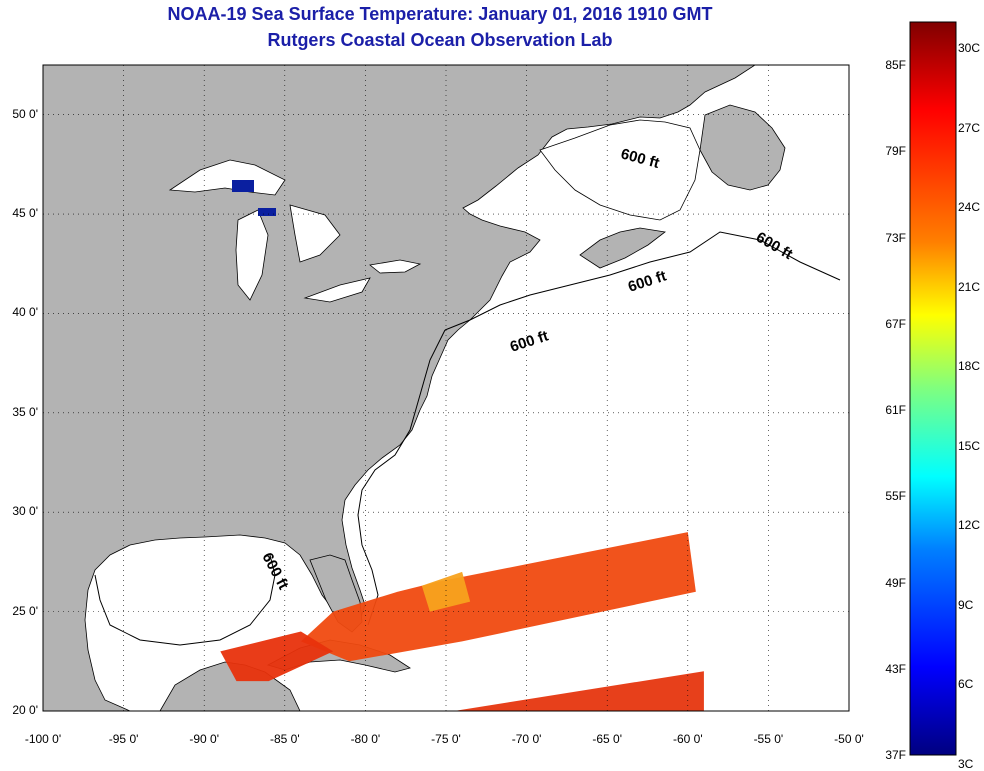 The height and width of the screenshot is (771, 984). Describe the element at coordinates (440, 40) in the screenshot. I see `map-subtitle: Rutgers Coastal Ocean Observation Lab` at that location.